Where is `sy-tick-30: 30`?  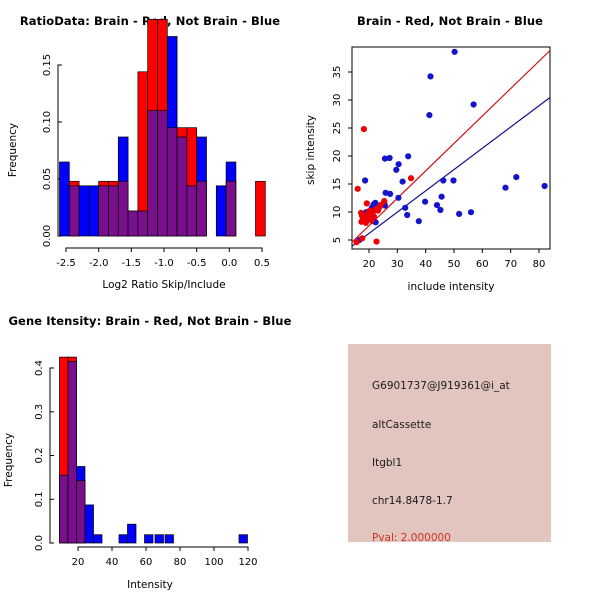
sy-tick-30: 30 is located at coordinates (337, 100).